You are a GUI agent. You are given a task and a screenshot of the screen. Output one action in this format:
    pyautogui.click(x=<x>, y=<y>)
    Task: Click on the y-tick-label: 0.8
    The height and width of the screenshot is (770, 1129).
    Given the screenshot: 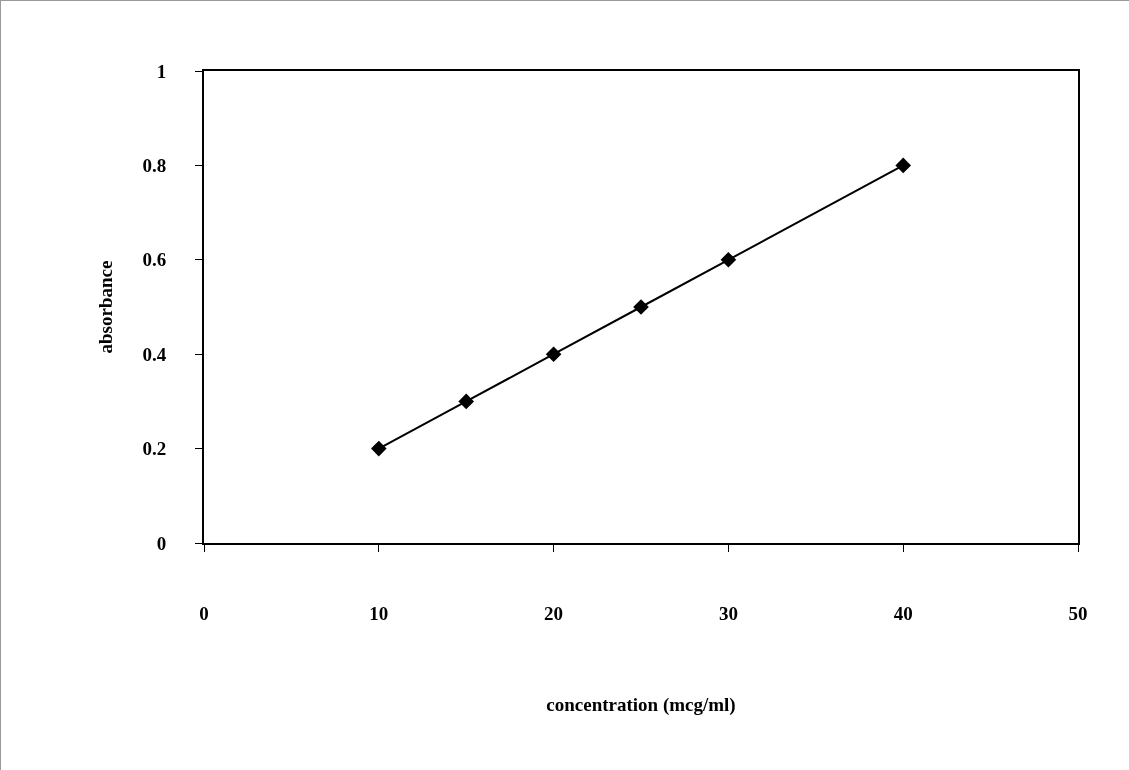 What is the action you would take?
    pyautogui.click(x=154, y=166)
    